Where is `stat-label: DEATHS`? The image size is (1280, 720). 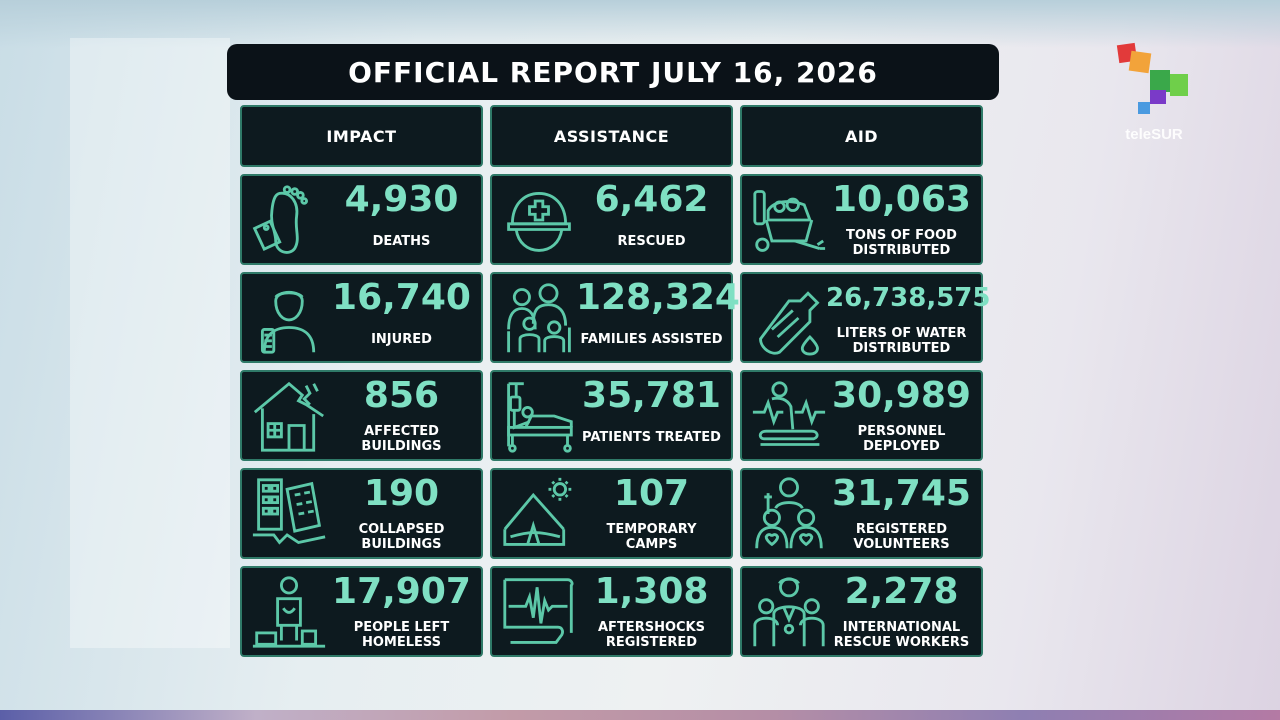
stat-label: DEATHS is located at coordinates (401, 241).